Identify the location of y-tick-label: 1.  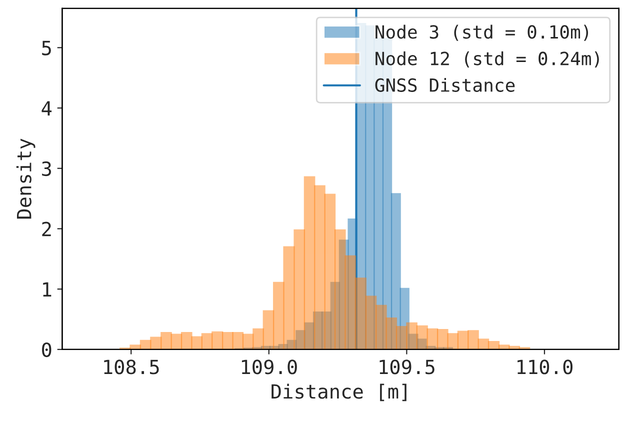
(47, 289).